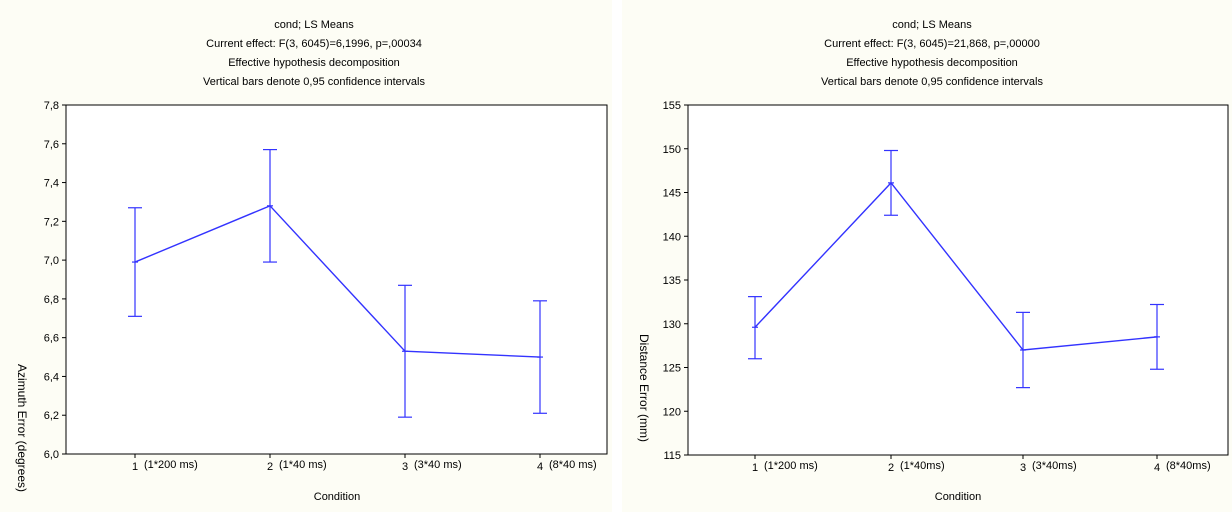  What do you see at coordinates (1188, 466) in the screenshot?
I see `x-tick-note: (8*40ms)` at bounding box center [1188, 466].